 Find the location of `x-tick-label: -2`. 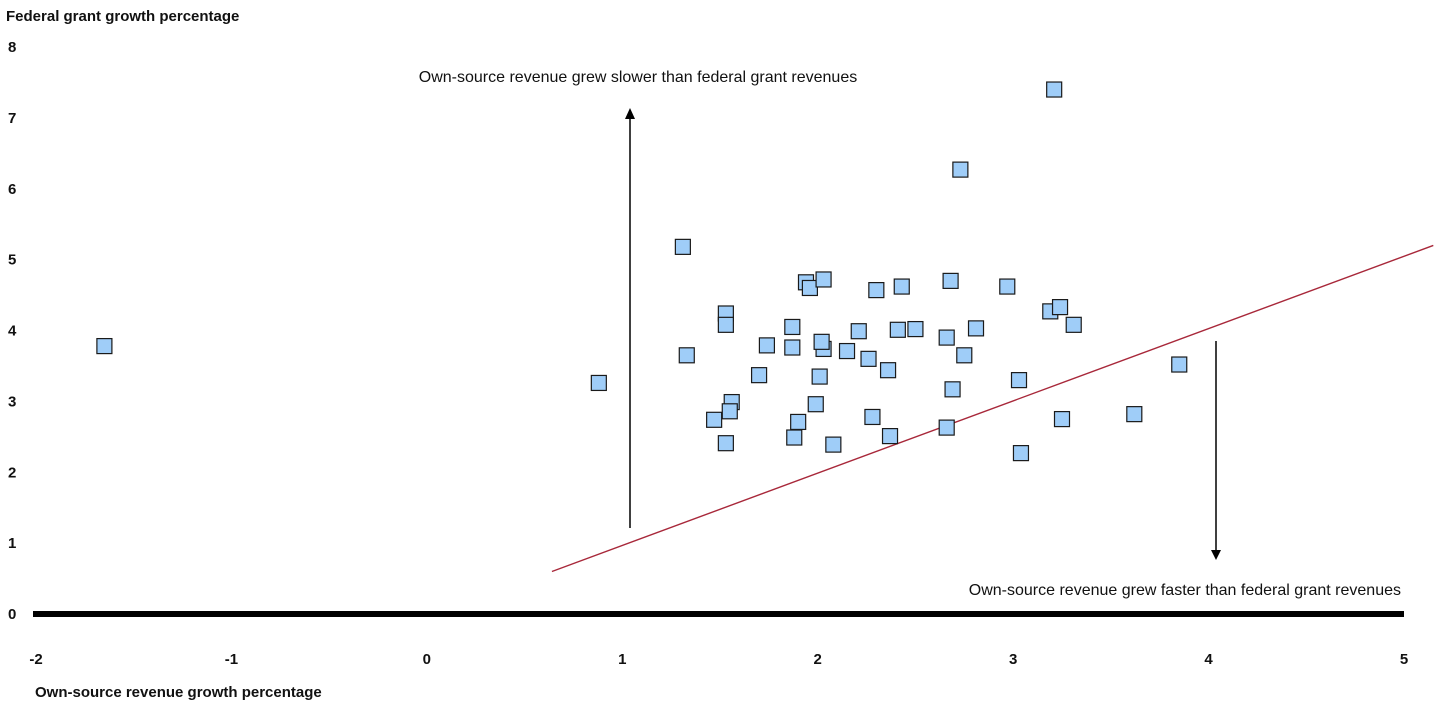

x-tick-label: -2 is located at coordinates (35, 659).